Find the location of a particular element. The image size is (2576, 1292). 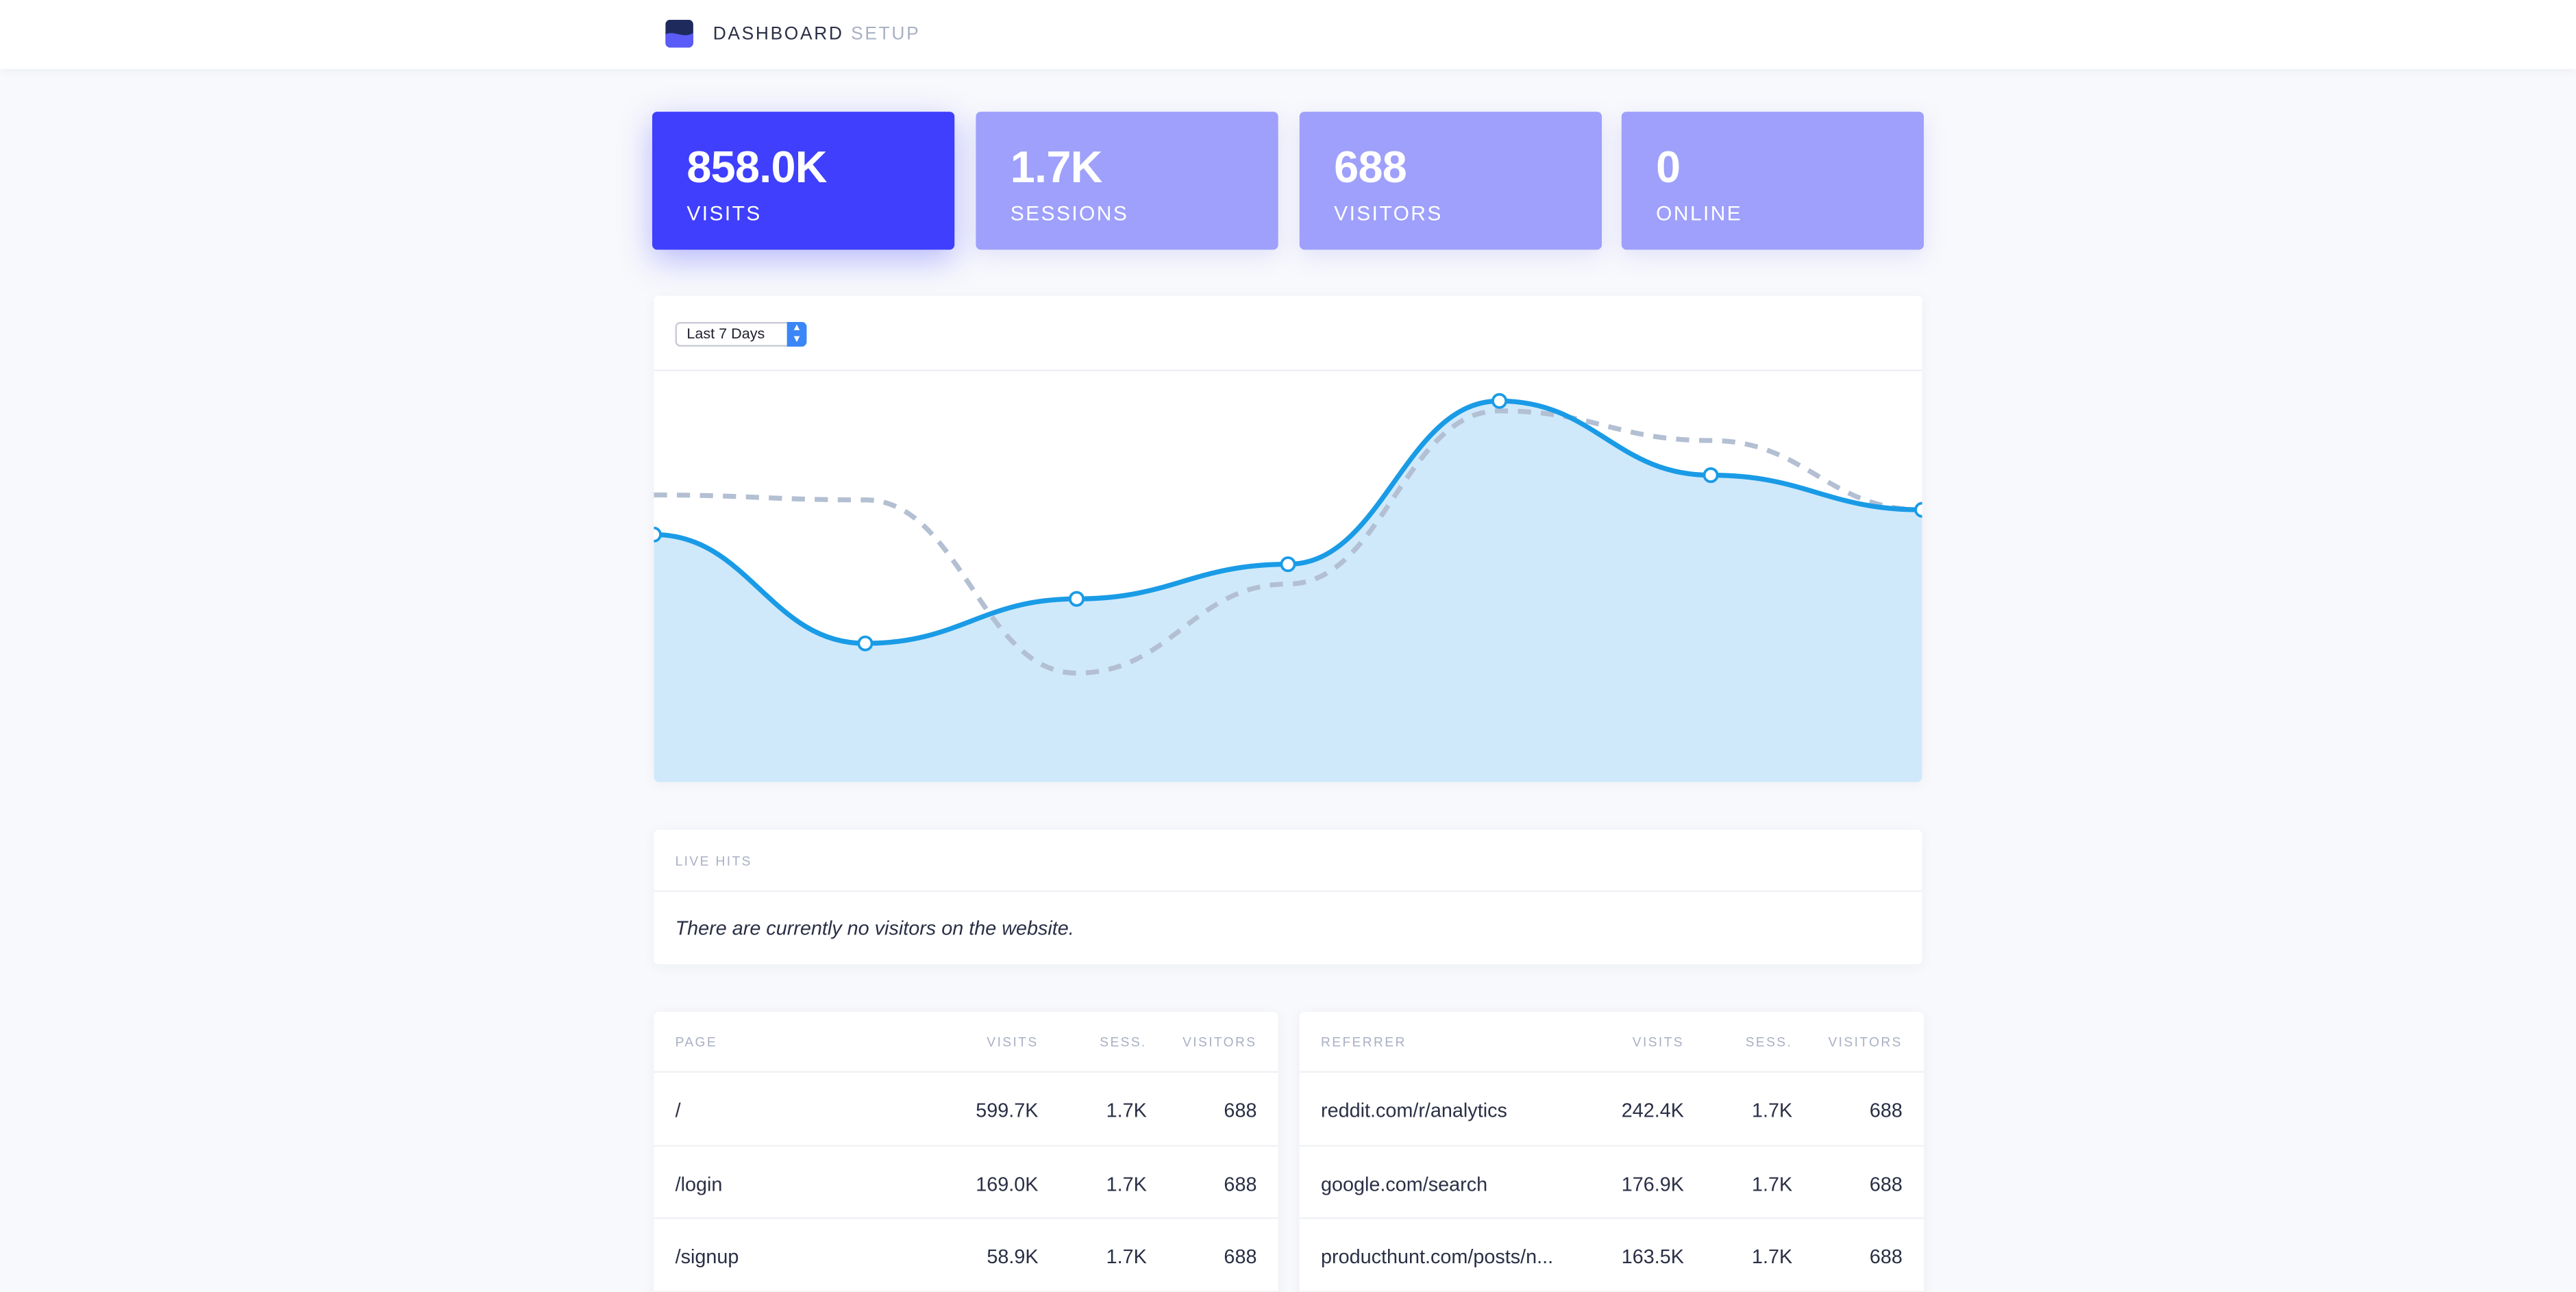

date-range-select: Last 7 Days ▲ ▼ is located at coordinates (741, 334).